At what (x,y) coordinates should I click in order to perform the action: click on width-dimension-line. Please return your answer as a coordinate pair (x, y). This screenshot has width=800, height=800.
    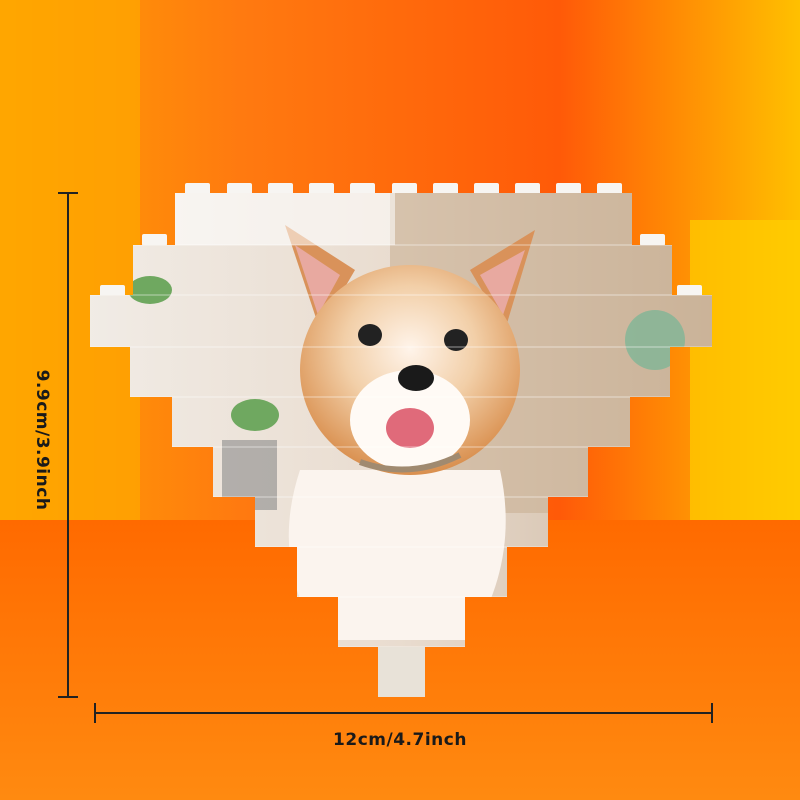
    Looking at the image, I should click on (403, 713).